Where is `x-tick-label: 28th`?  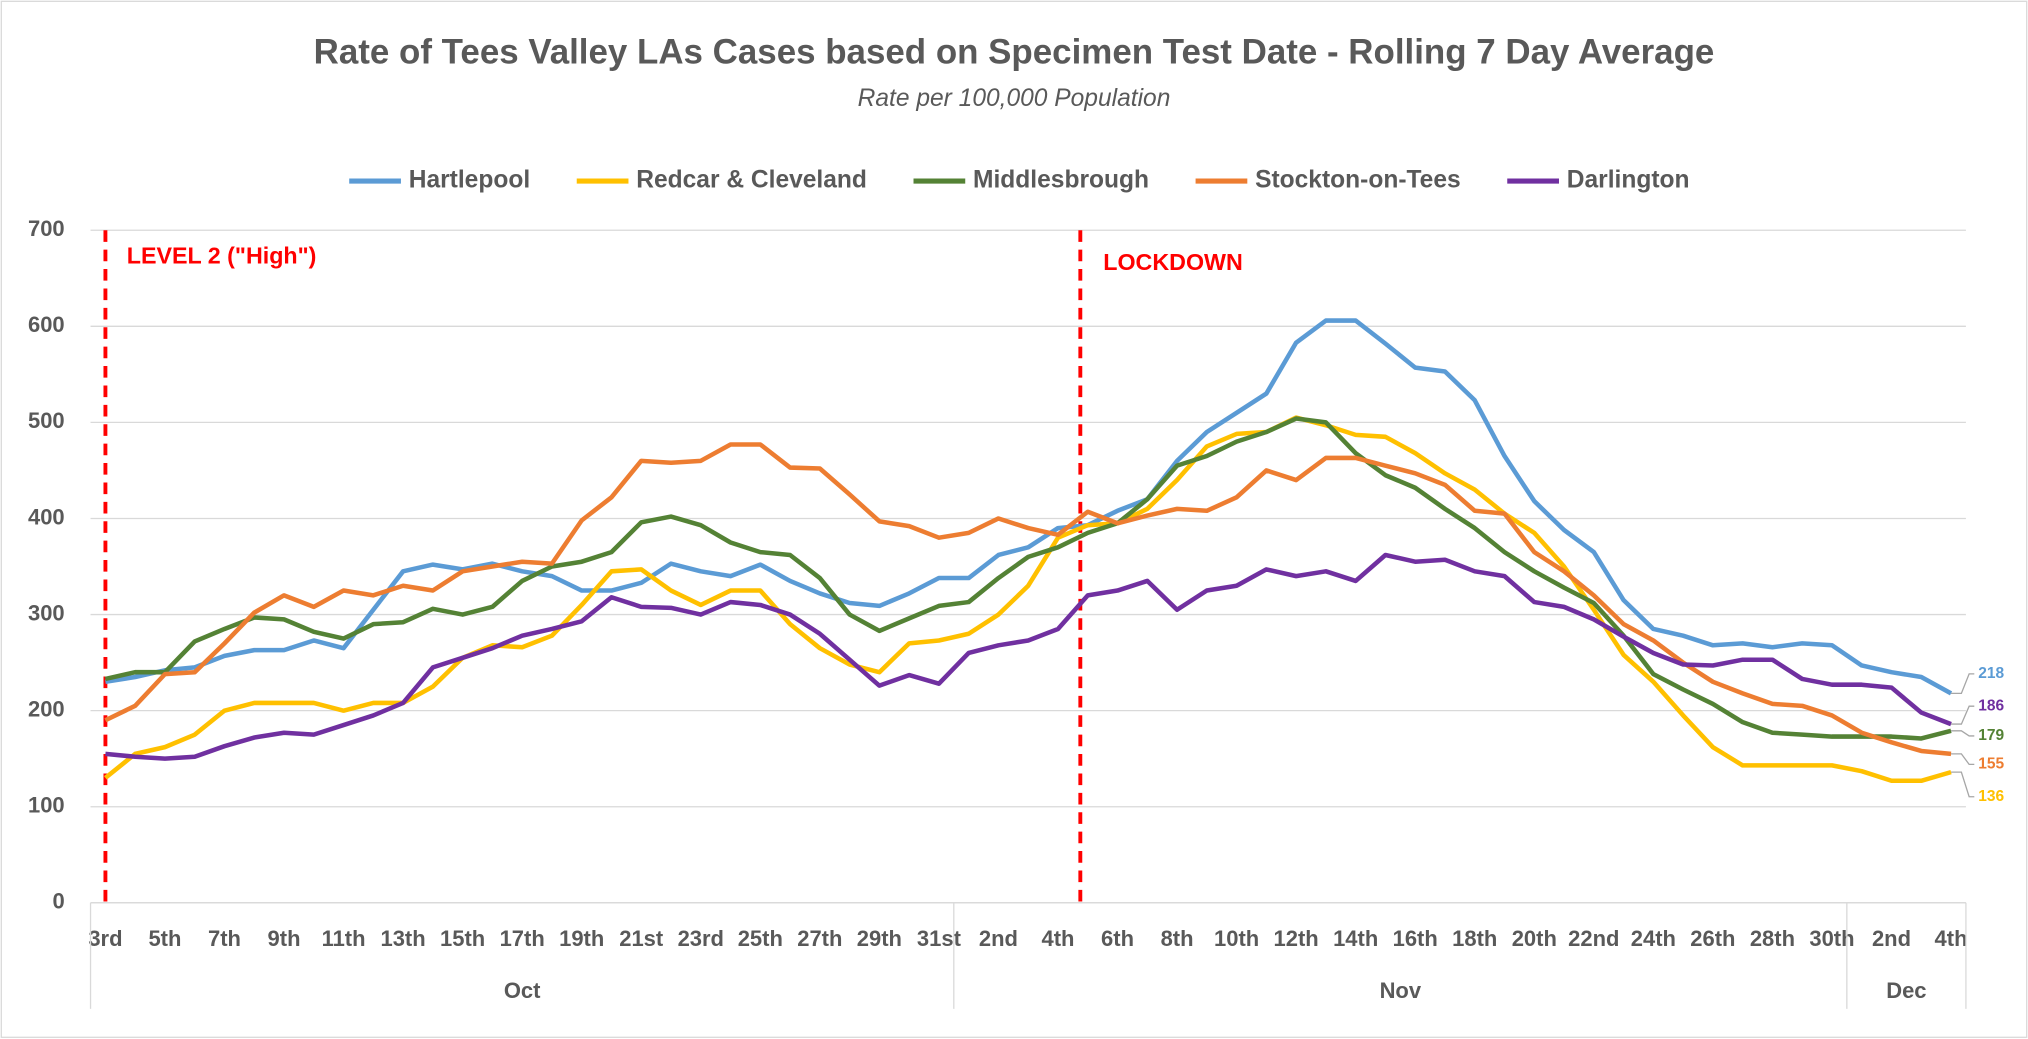
x-tick-label: 28th is located at coordinates (1772, 938).